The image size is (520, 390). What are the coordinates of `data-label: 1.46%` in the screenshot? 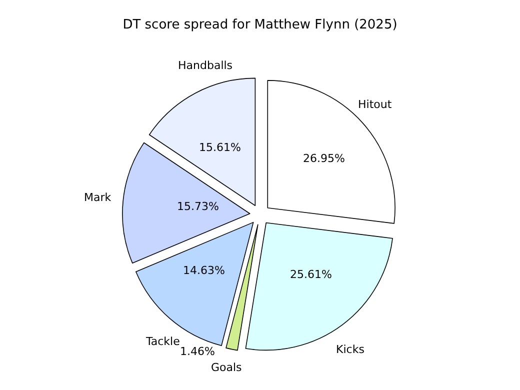 It's located at (197, 351).